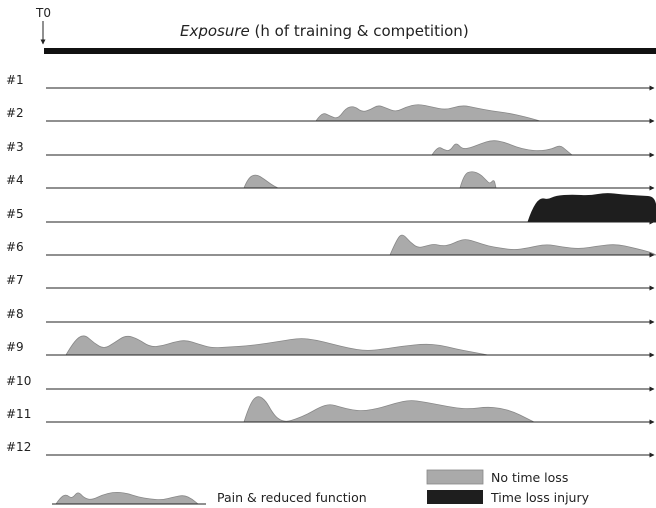 The image size is (656, 508). What do you see at coordinates (43, 13) in the screenshot?
I see `t0-label: T0` at bounding box center [43, 13].